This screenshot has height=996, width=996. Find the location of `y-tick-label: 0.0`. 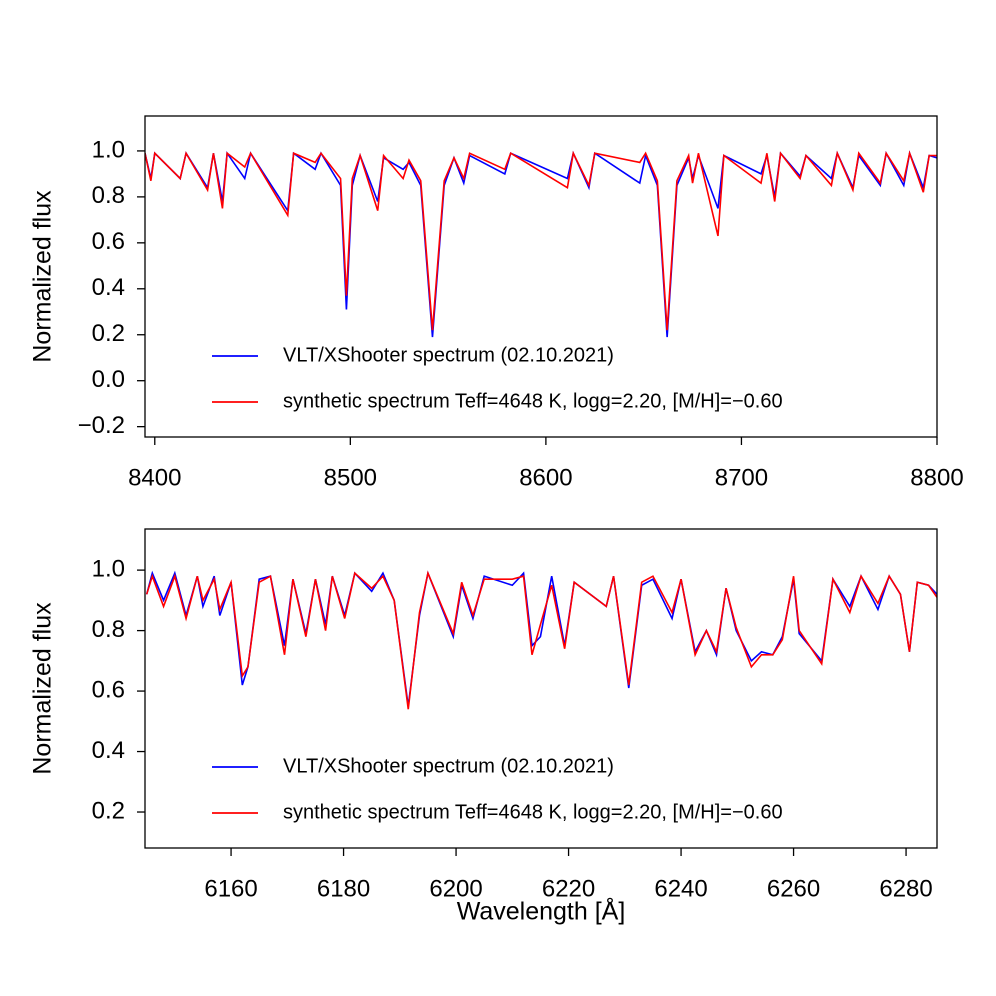

y-tick-label: 0.0 is located at coordinates (108, 379).